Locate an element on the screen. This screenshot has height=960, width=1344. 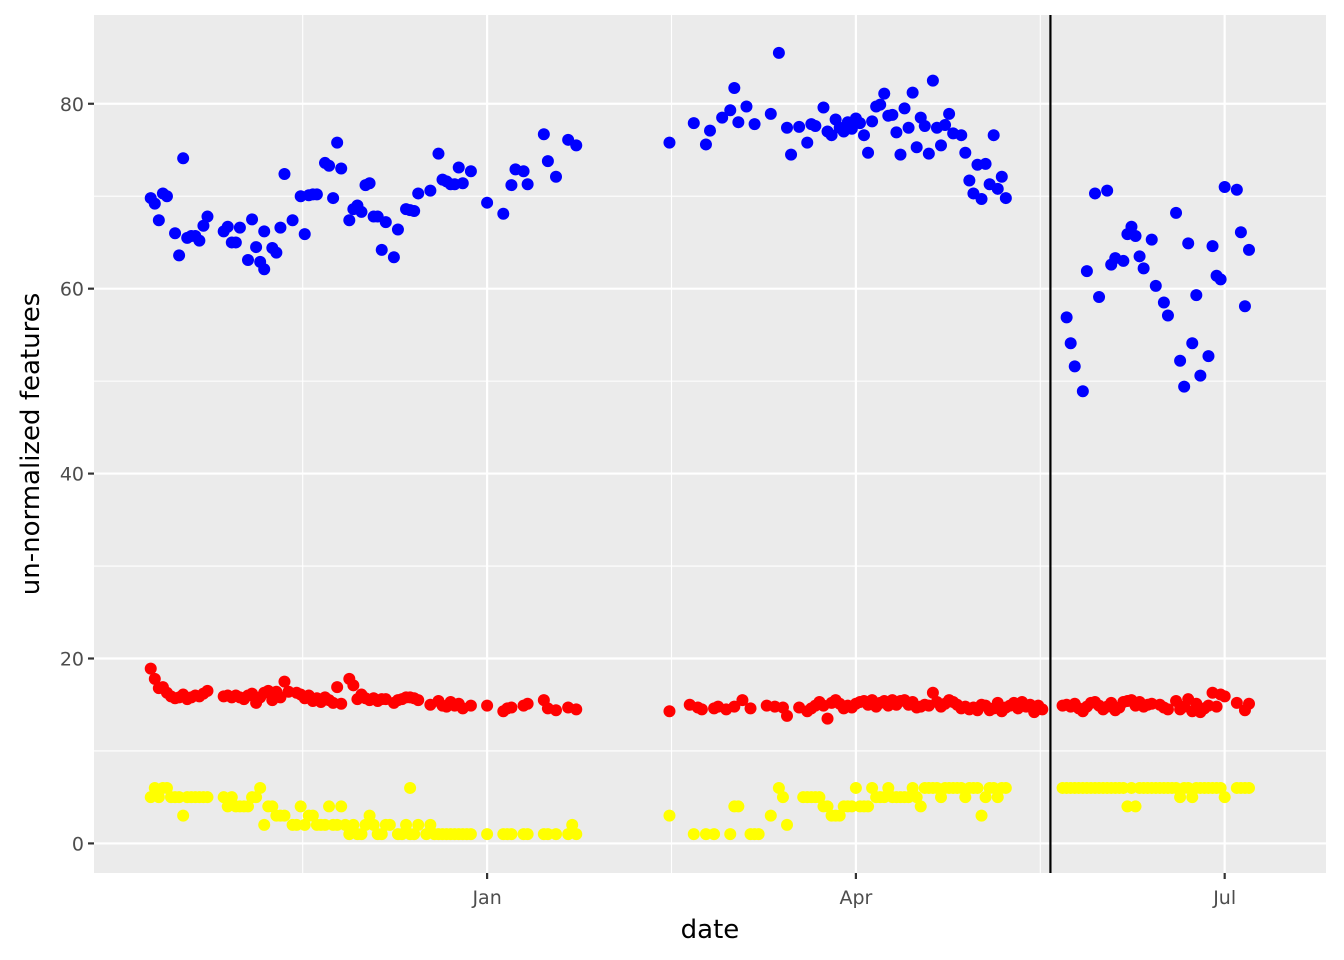
y-tick-label: 60 is located at coordinates (72, 290).